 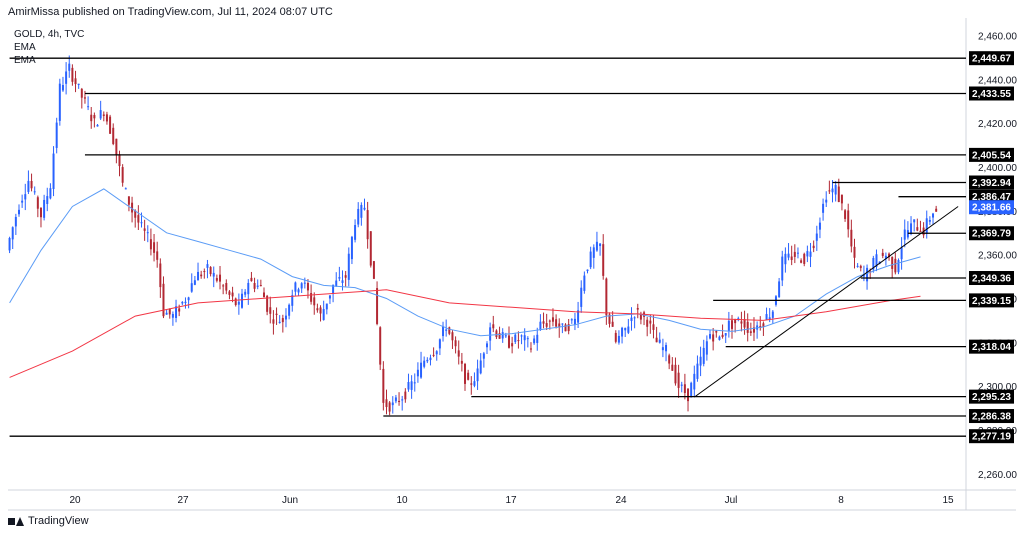 I want to click on chart-legend: GOLD, 4h, TVC EMA EMA, so click(x=49, y=47).